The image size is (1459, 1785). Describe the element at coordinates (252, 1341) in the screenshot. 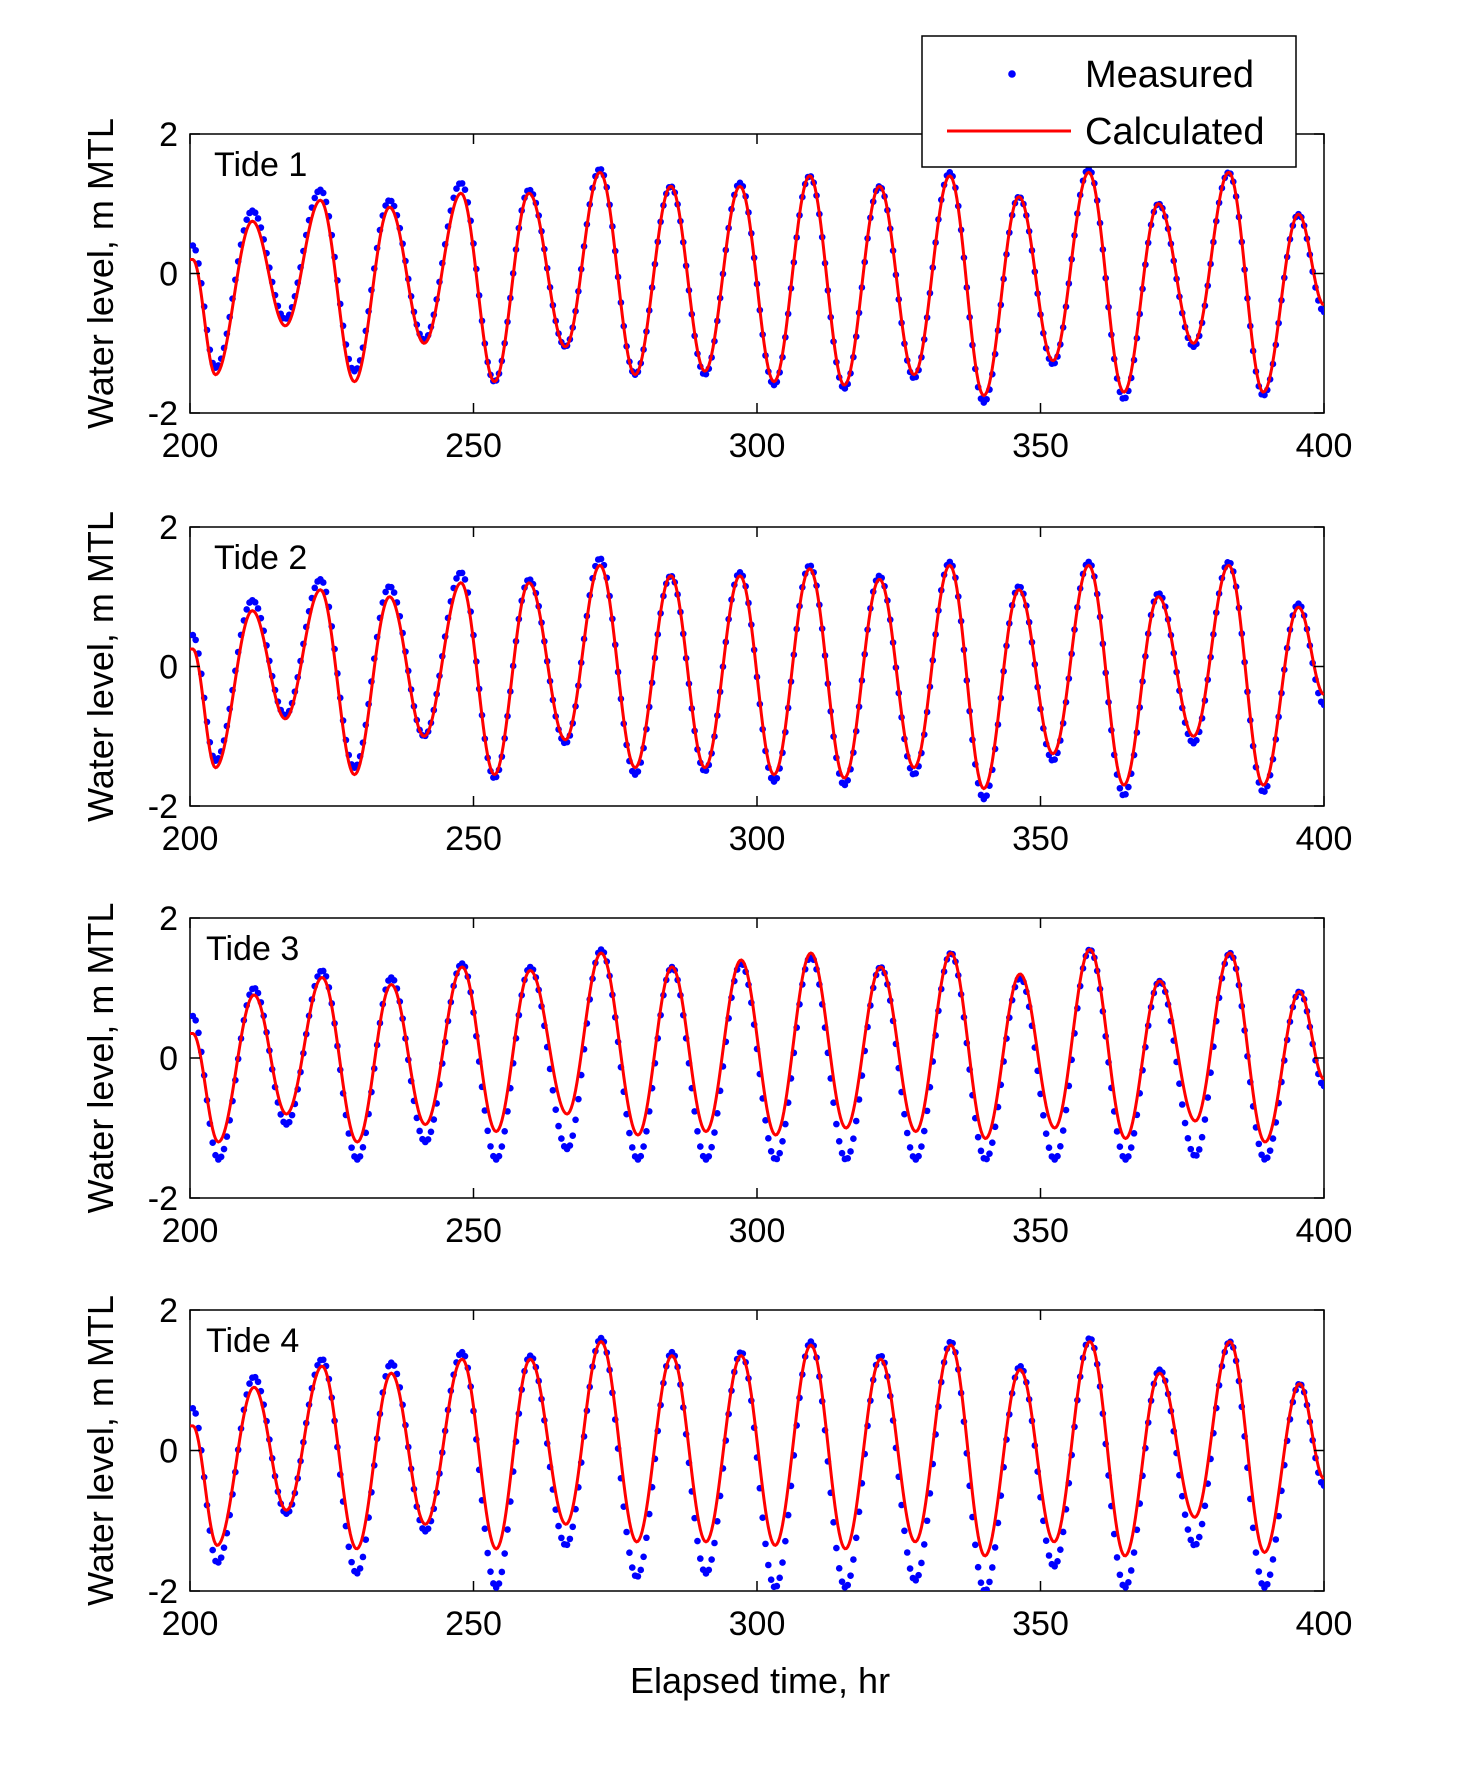

I see `panel-title: Tide 4` at that location.